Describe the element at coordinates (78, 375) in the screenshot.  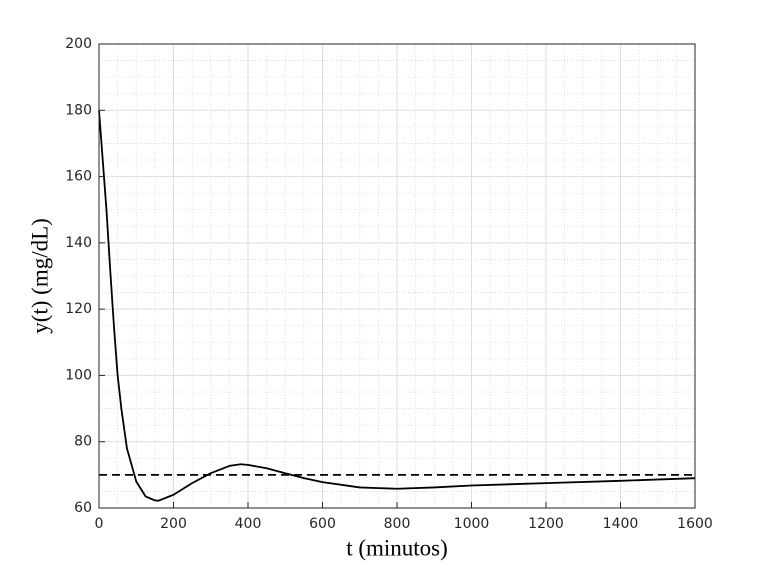
I see `y-tick-label: 100` at that location.